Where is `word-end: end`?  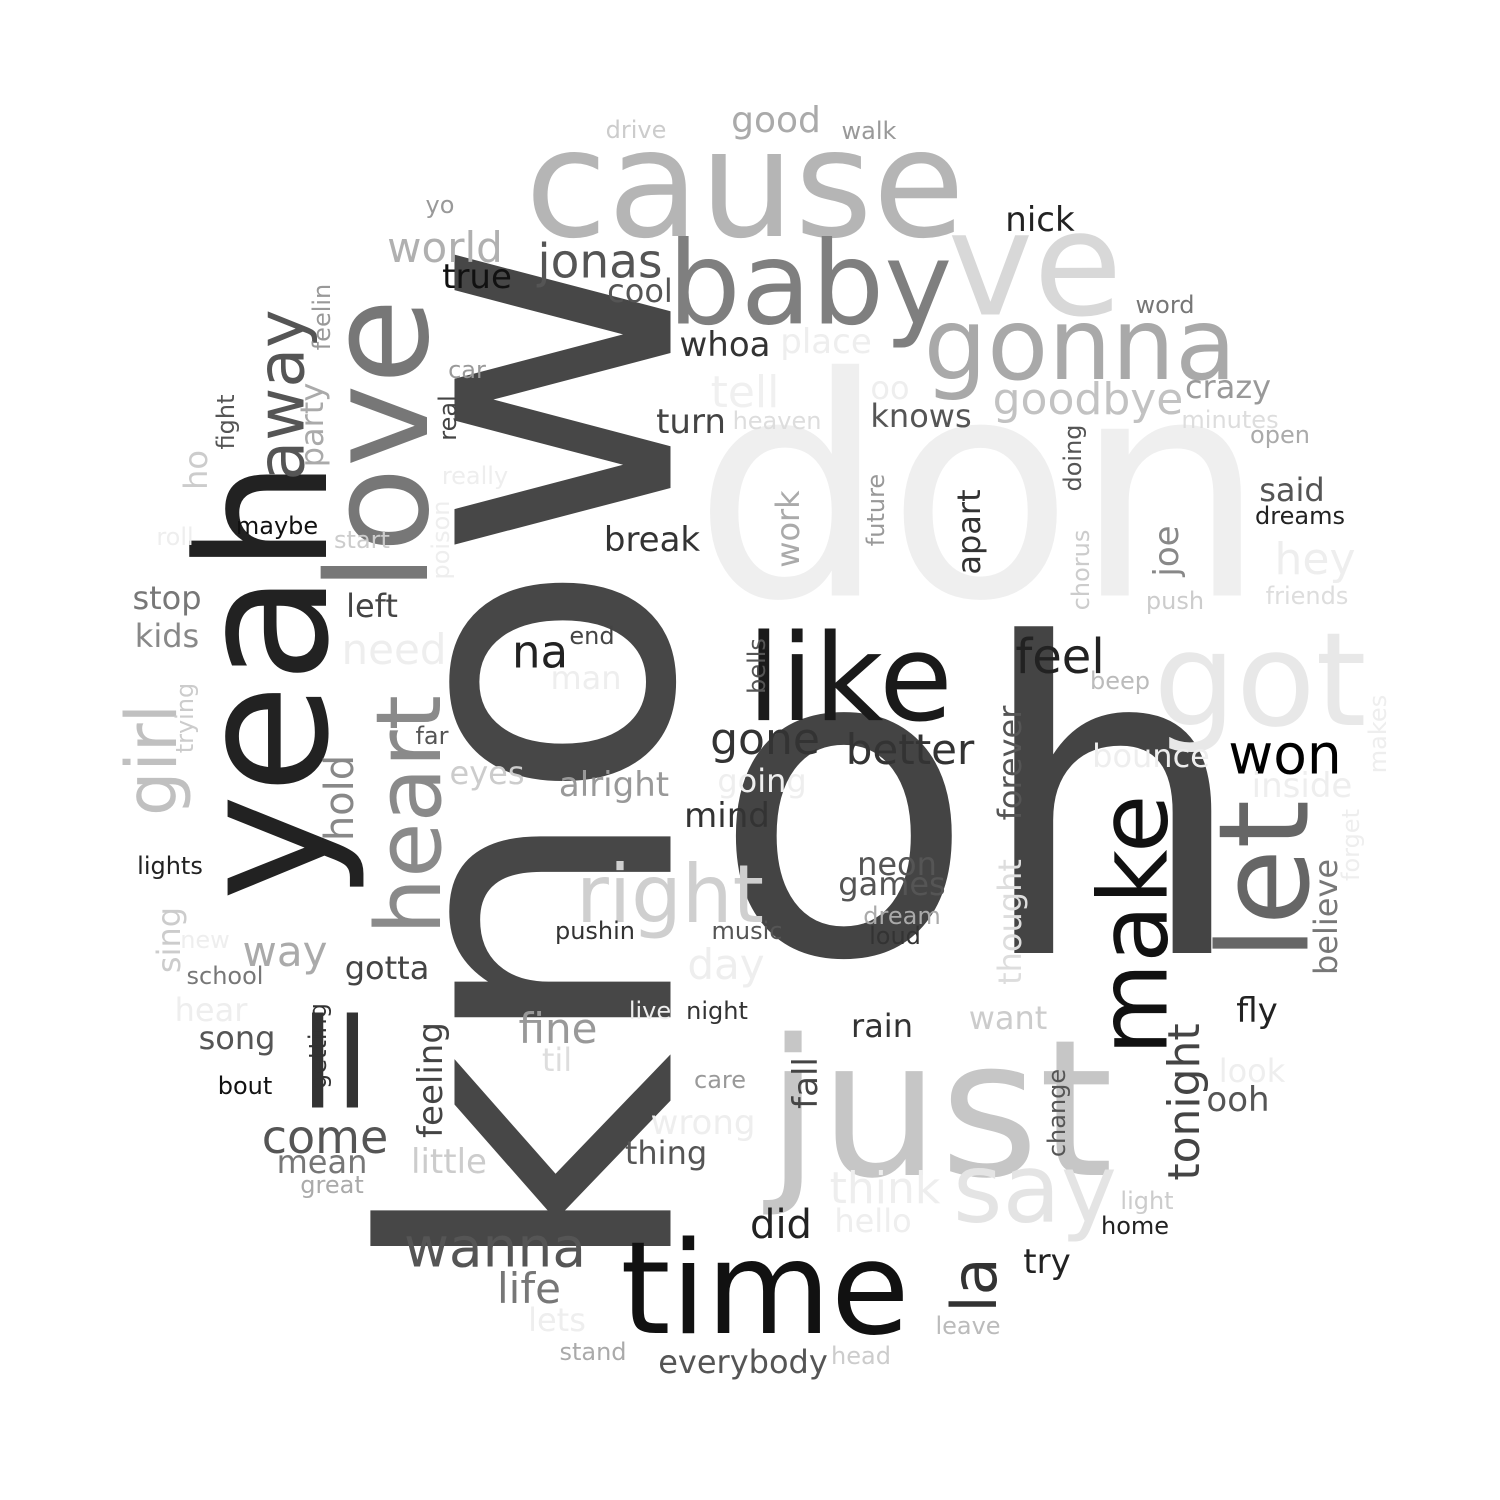 word-end: end is located at coordinates (592, 636).